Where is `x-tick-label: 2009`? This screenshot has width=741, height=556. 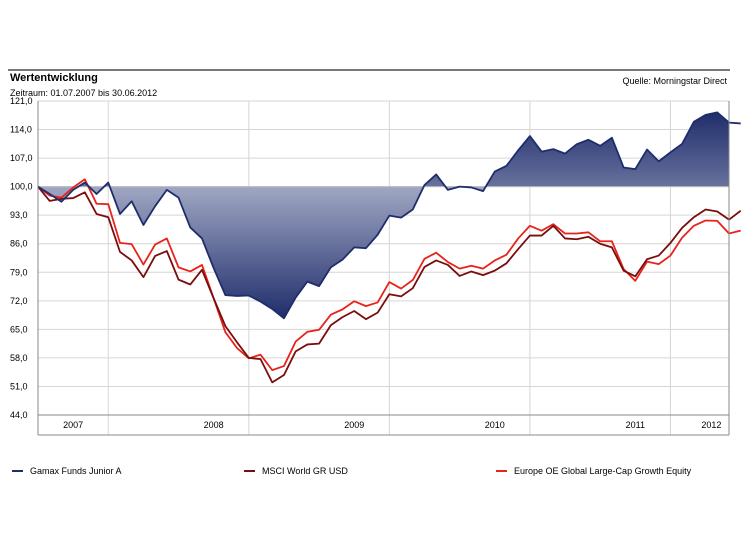
x-tick-label: 2009 is located at coordinates (354, 425).